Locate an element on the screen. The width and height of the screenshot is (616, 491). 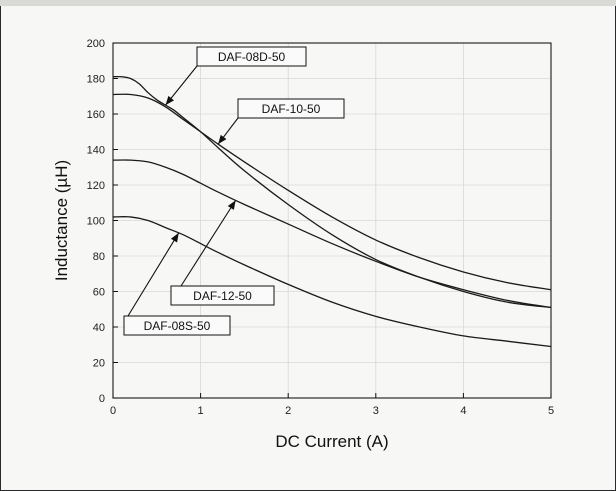
x-tick-label: 4 is located at coordinates (463, 411).